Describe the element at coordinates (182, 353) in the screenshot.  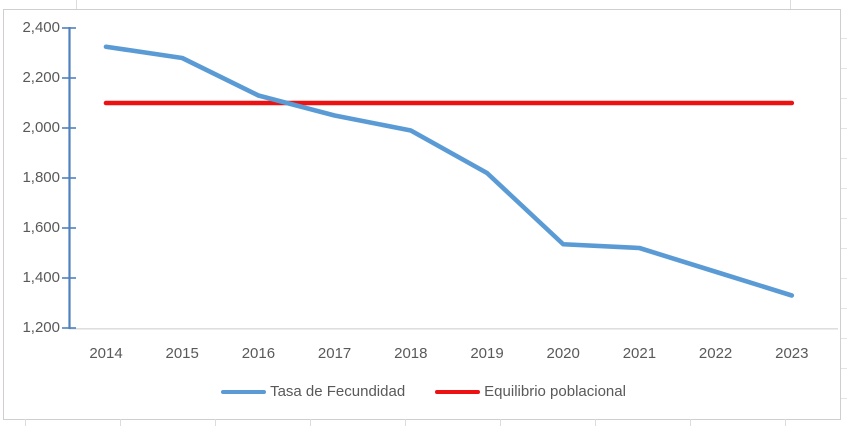
I see `x-tick-label: 2015` at that location.